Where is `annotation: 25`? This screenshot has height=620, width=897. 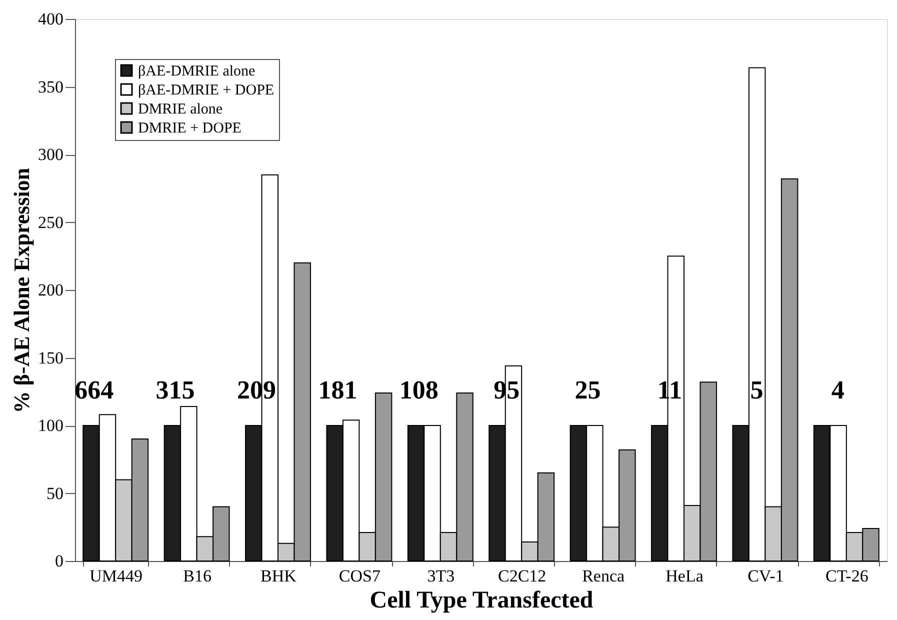 annotation: 25 is located at coordinates (587, 390).